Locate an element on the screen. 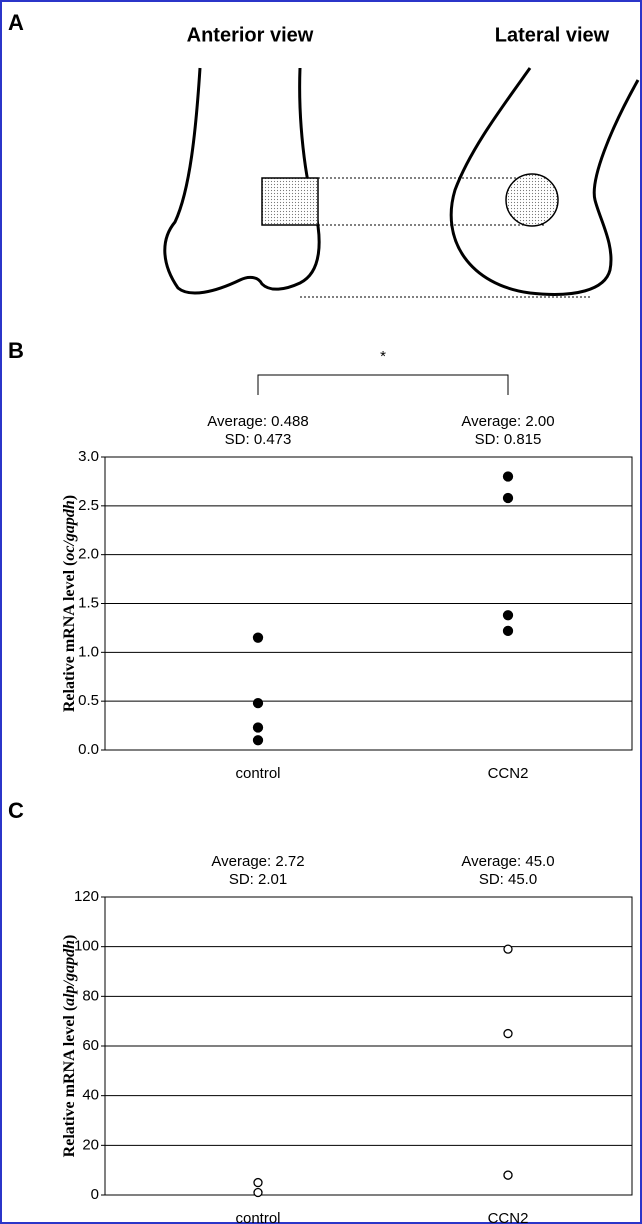  y-axis-label: Relative mRNA level (oc/gapdh) is located at coordinates (69, 603).